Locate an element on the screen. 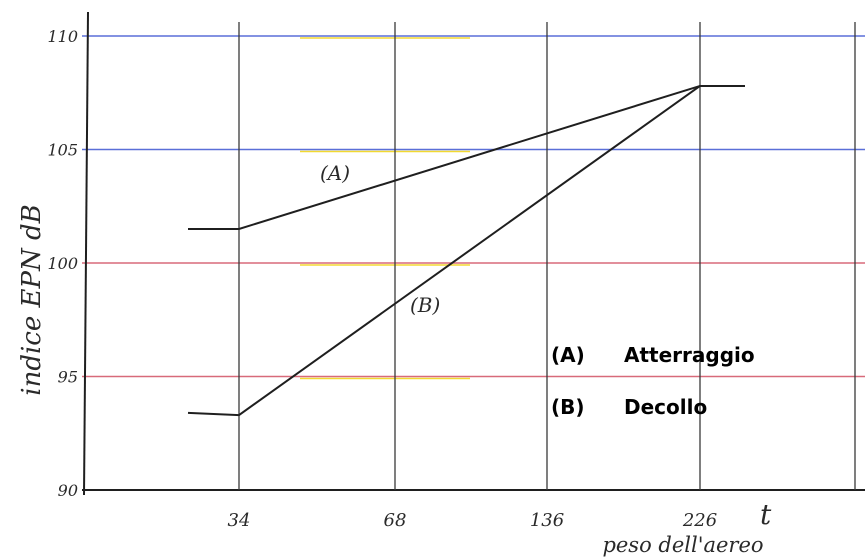 Image resolution: width=865 pixels, height=560 pixels. x-tick-label-34: 34 is located at coordinates (239, 520).